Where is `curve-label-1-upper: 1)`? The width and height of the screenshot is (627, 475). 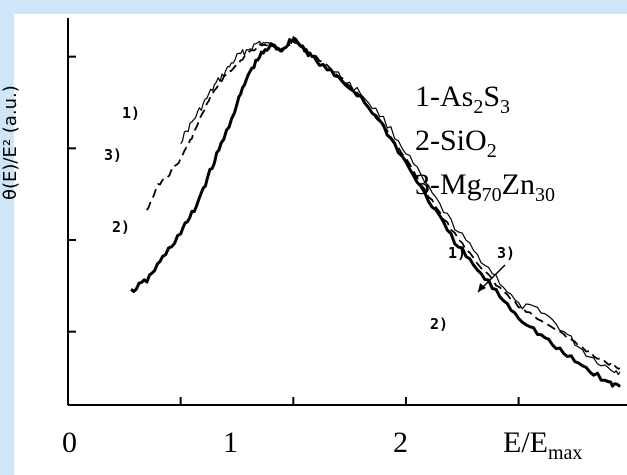 curve-label-1-upper: 1) is located at coordinates (131, 113).